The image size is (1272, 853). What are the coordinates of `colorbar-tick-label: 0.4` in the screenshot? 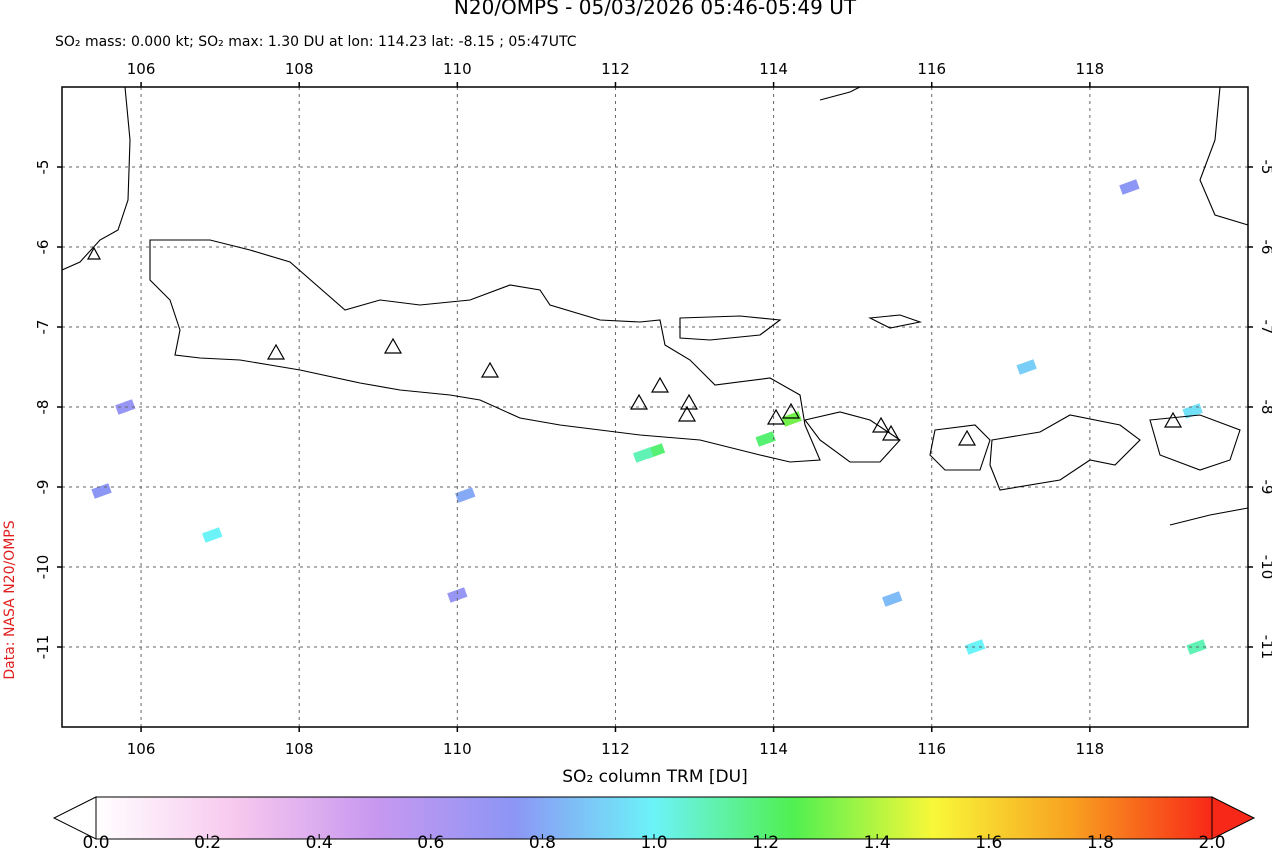 It's located at (319, 843).